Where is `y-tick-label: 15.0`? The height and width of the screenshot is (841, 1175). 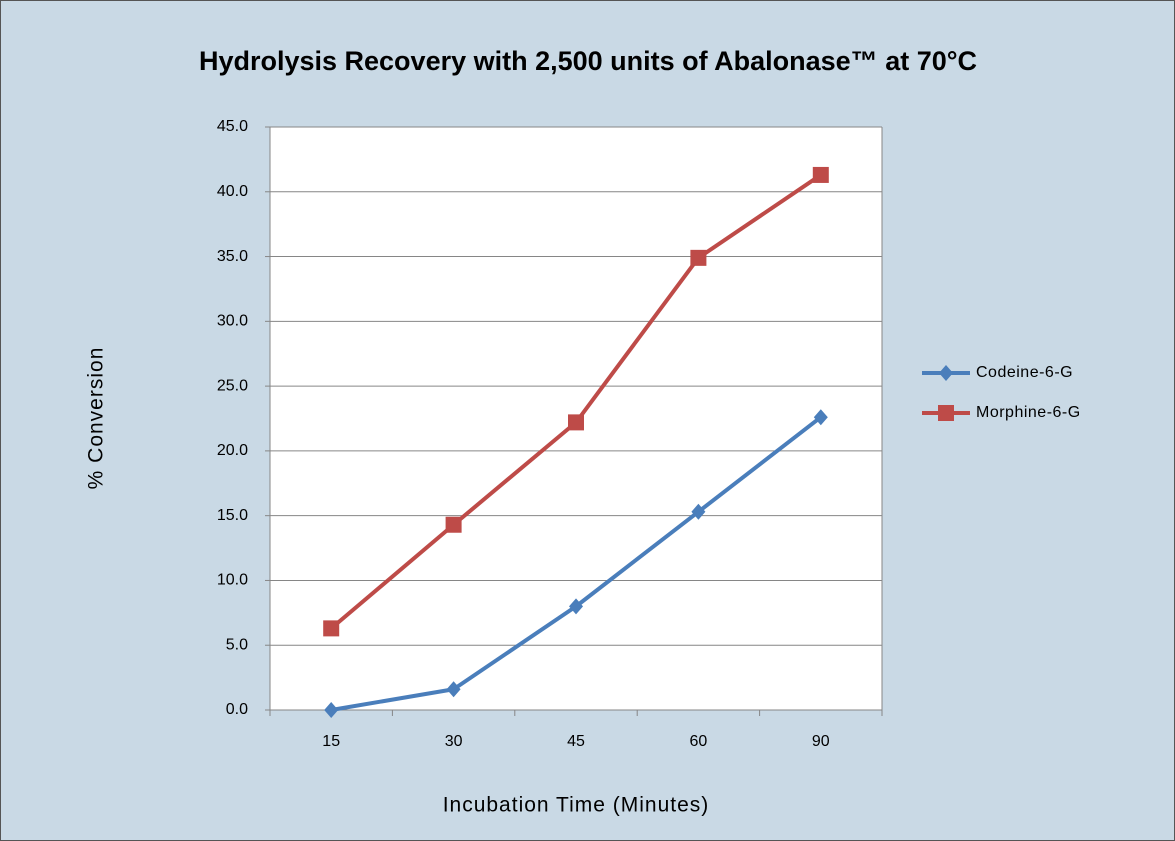
y-tick-label: 15.0 is located at coordinates (232, 515).